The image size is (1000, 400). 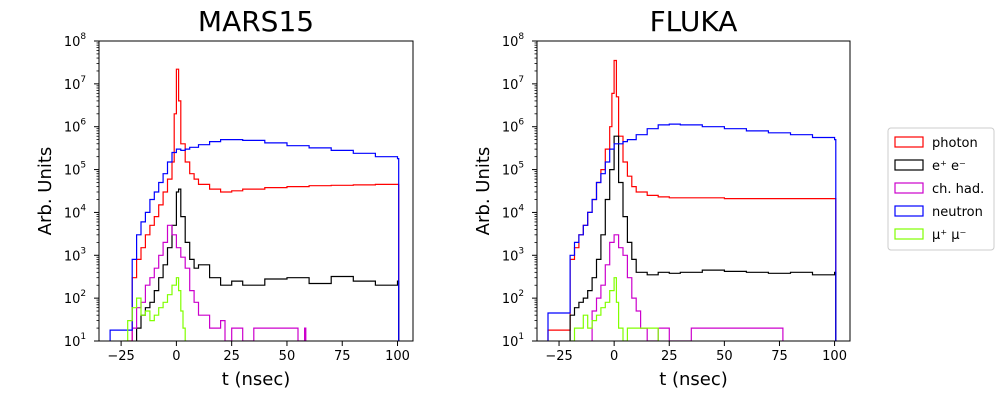 I want to click on chart-title: MARS15, so click(x=256, y=21).